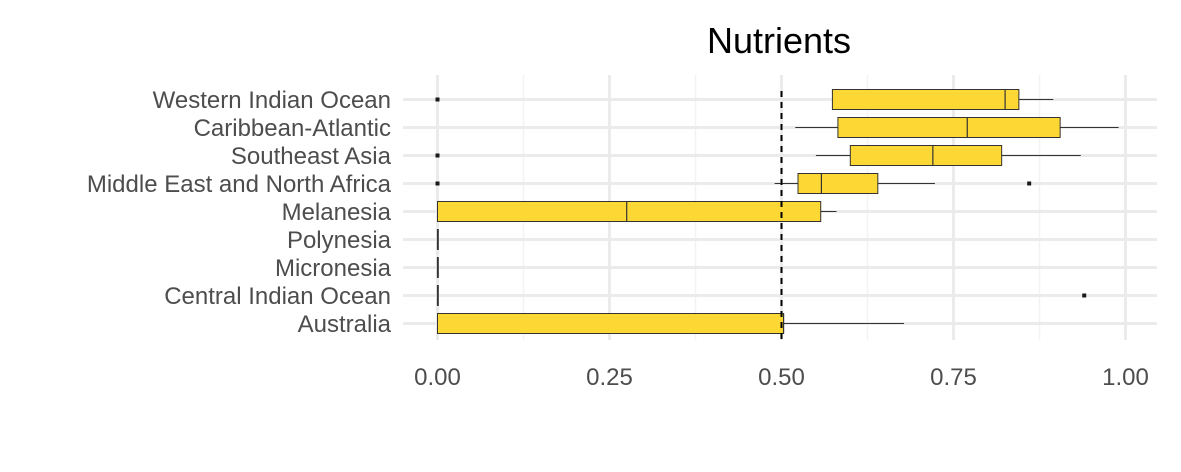 Image resolution: width=1181 pixels, height=472 pixels. Describe the element at coordinates (277, 296) in the screenshot. I see `y-tick-label: Central Indian Ocean` at that location.